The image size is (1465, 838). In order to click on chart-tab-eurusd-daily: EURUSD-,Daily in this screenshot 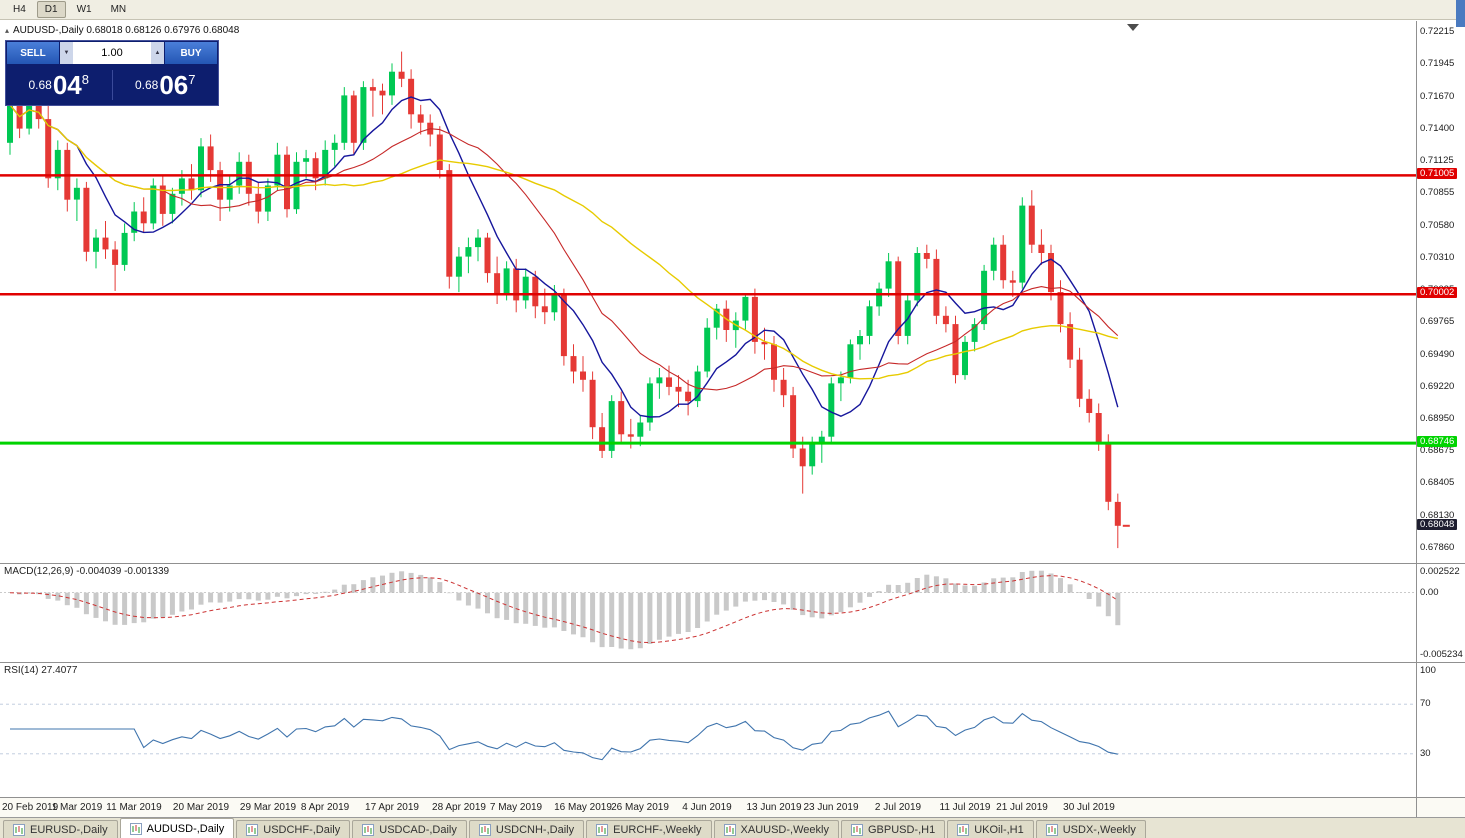, I will do `click(60, 829)`.